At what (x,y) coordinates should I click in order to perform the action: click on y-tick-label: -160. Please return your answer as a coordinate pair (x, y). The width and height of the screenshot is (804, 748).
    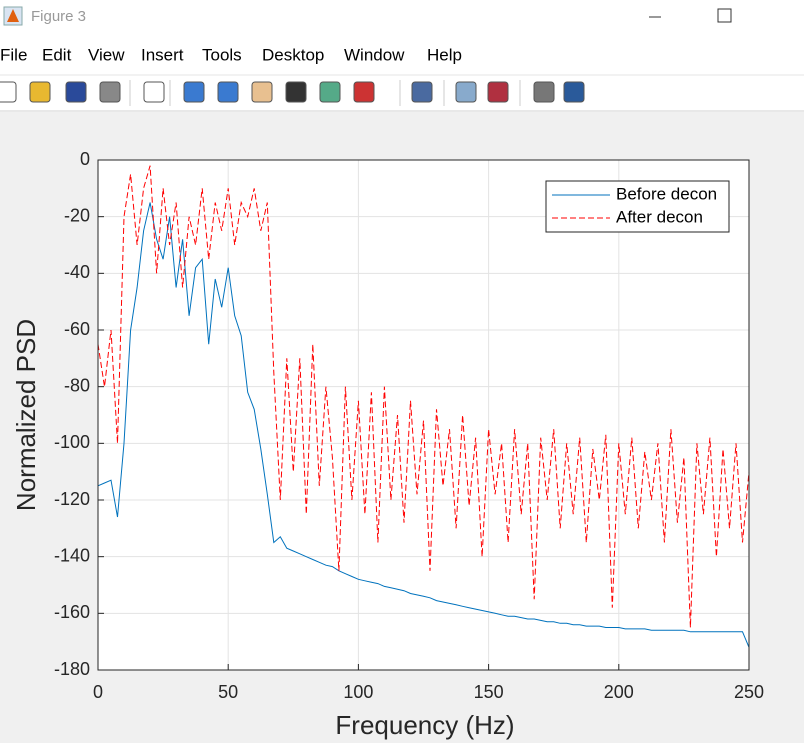
    Looking at the image, I should click on (72, 612).